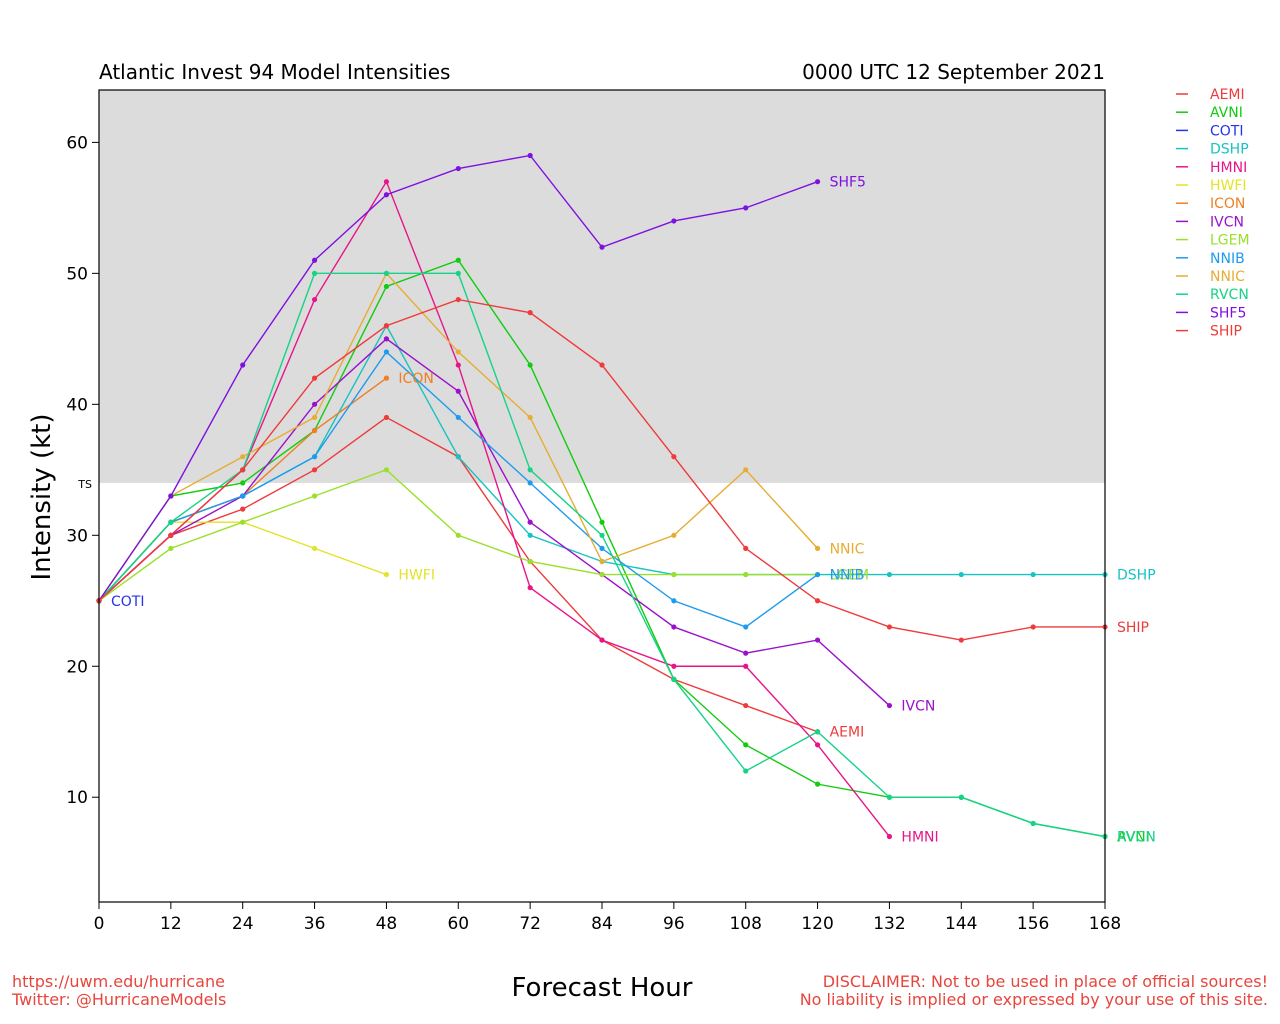 This screenshot has width=1280, height=1024. I want to click on y-tick-label: 20, so click(77, 667).